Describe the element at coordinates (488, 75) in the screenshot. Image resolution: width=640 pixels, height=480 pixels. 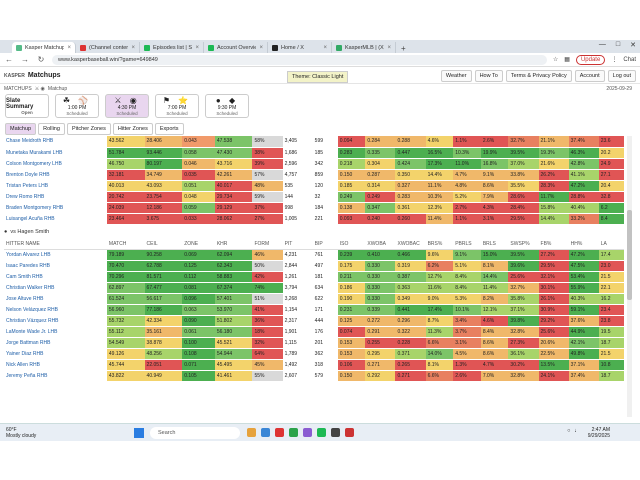
I see `header-link-how-to: How To` at that location.